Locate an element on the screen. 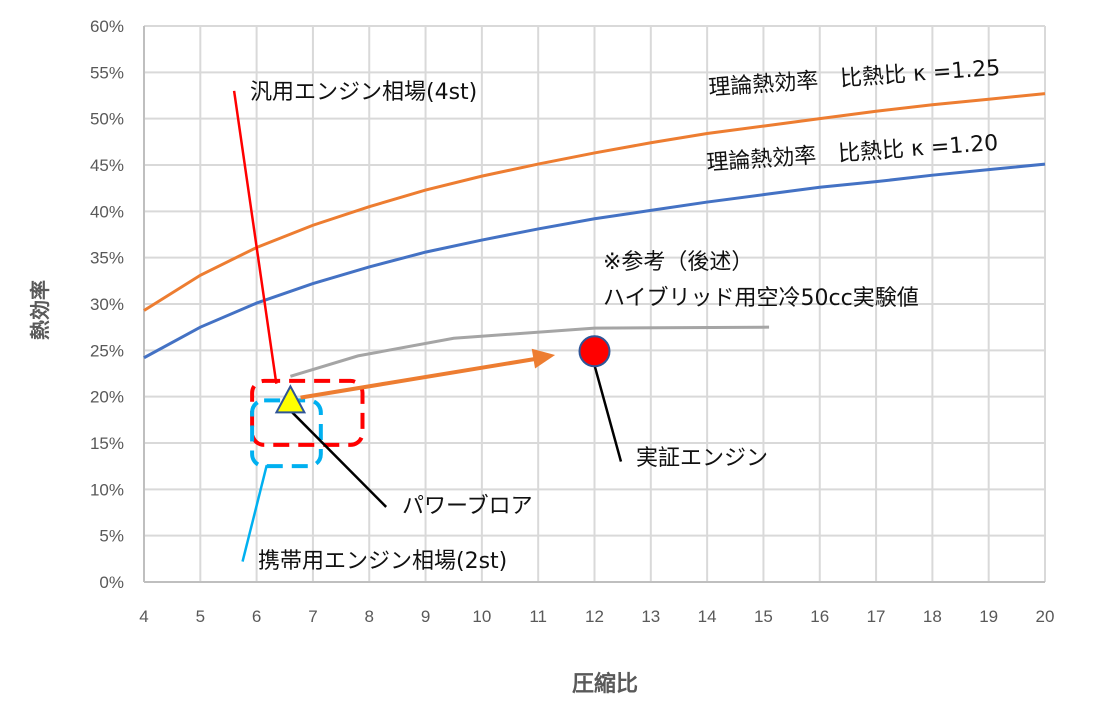  x-tick-label: 13 is located at coordinates (650, 616).